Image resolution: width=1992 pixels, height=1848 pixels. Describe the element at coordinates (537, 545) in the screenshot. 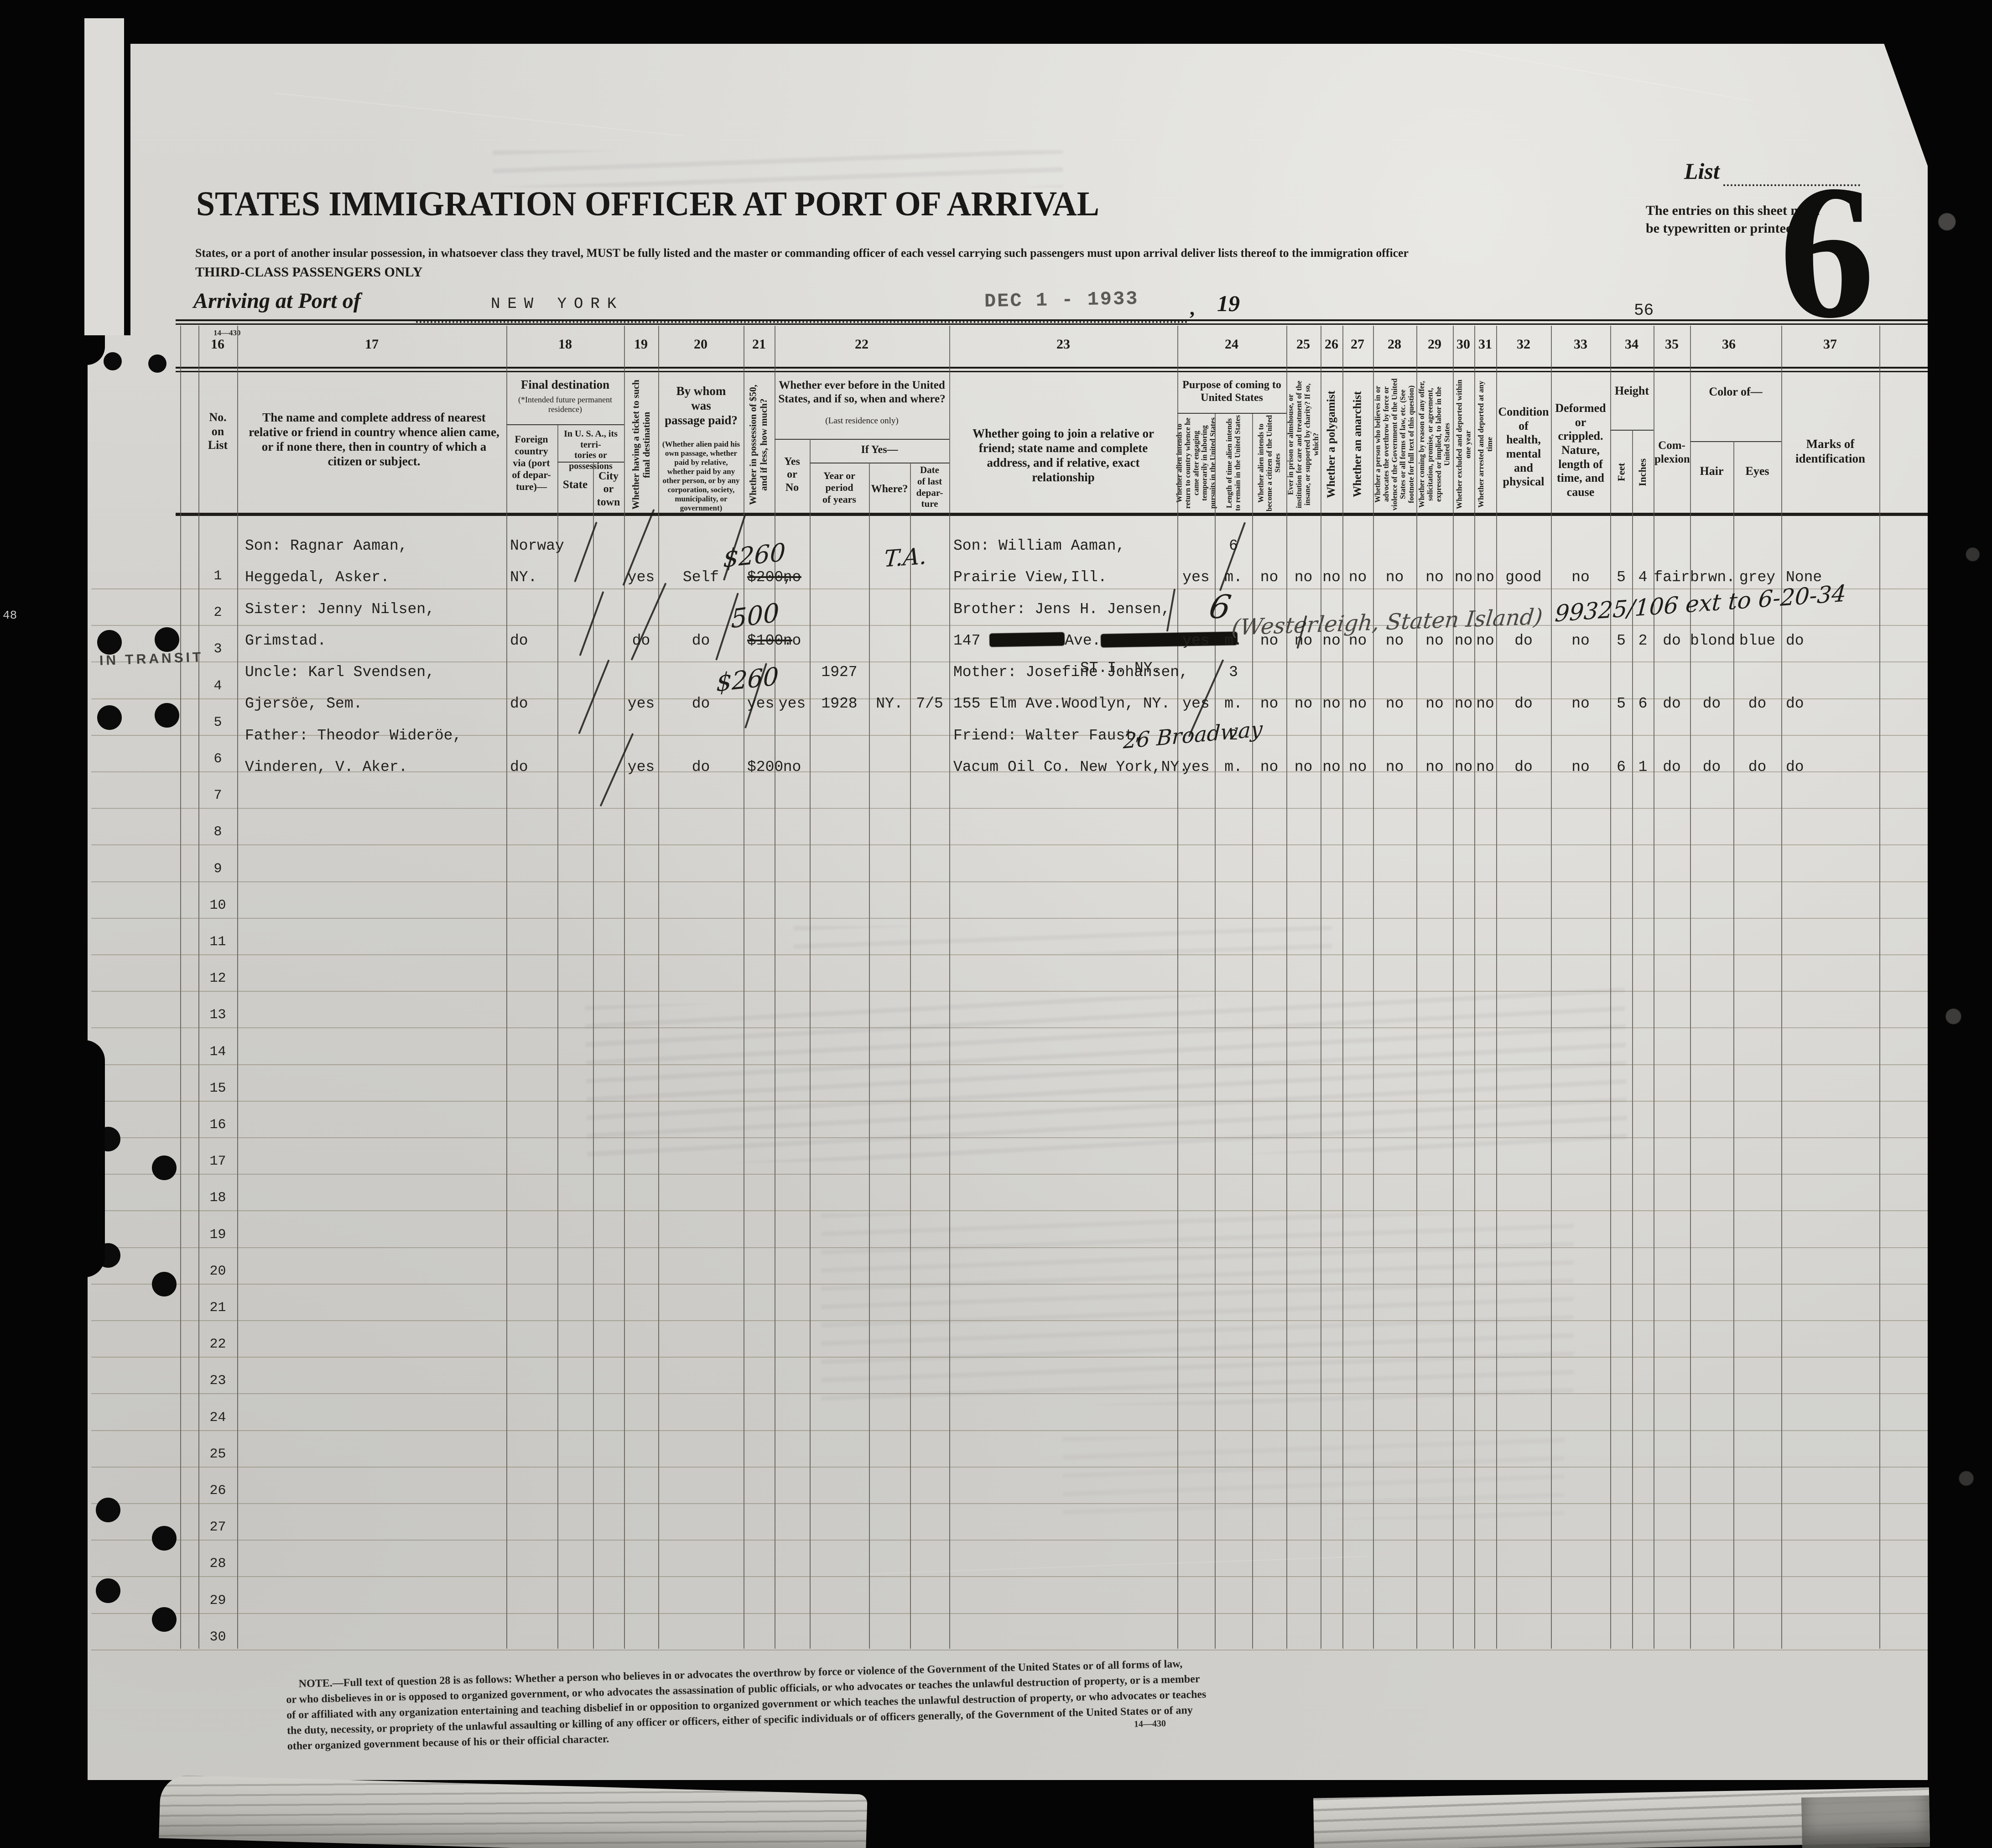

I see `cell-row1-c18a: Norway` at that location.